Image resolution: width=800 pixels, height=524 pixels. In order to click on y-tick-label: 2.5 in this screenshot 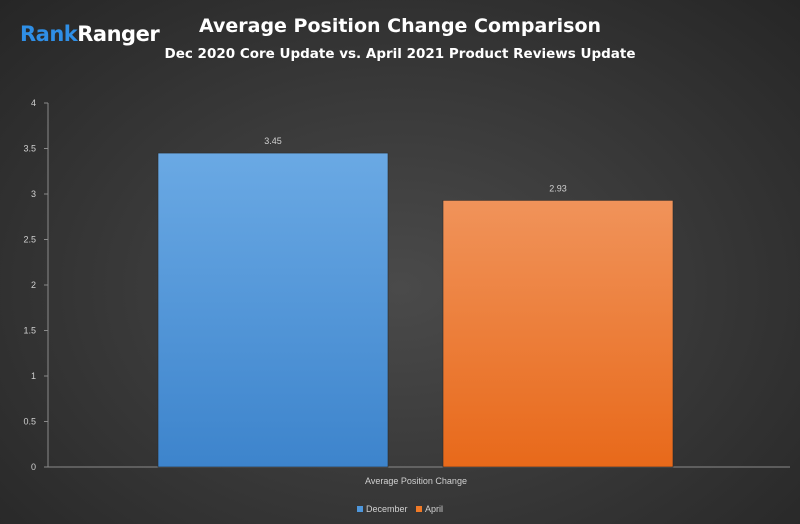, I will do `click(29, 240)`.